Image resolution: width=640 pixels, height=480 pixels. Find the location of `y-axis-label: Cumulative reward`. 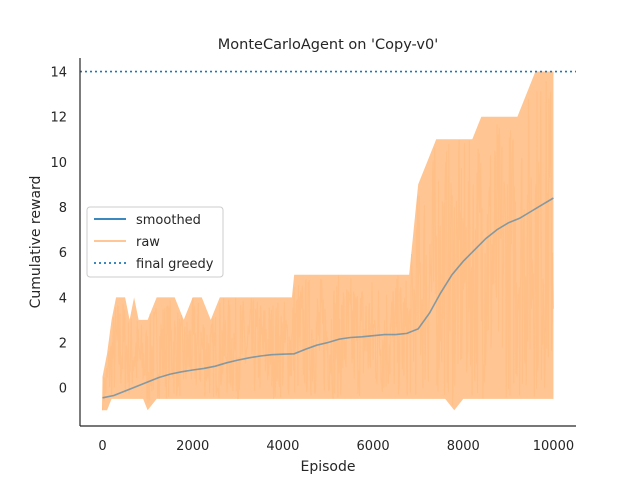

y-axis-label: Cumulative reward is located at coordinates (36, 242).